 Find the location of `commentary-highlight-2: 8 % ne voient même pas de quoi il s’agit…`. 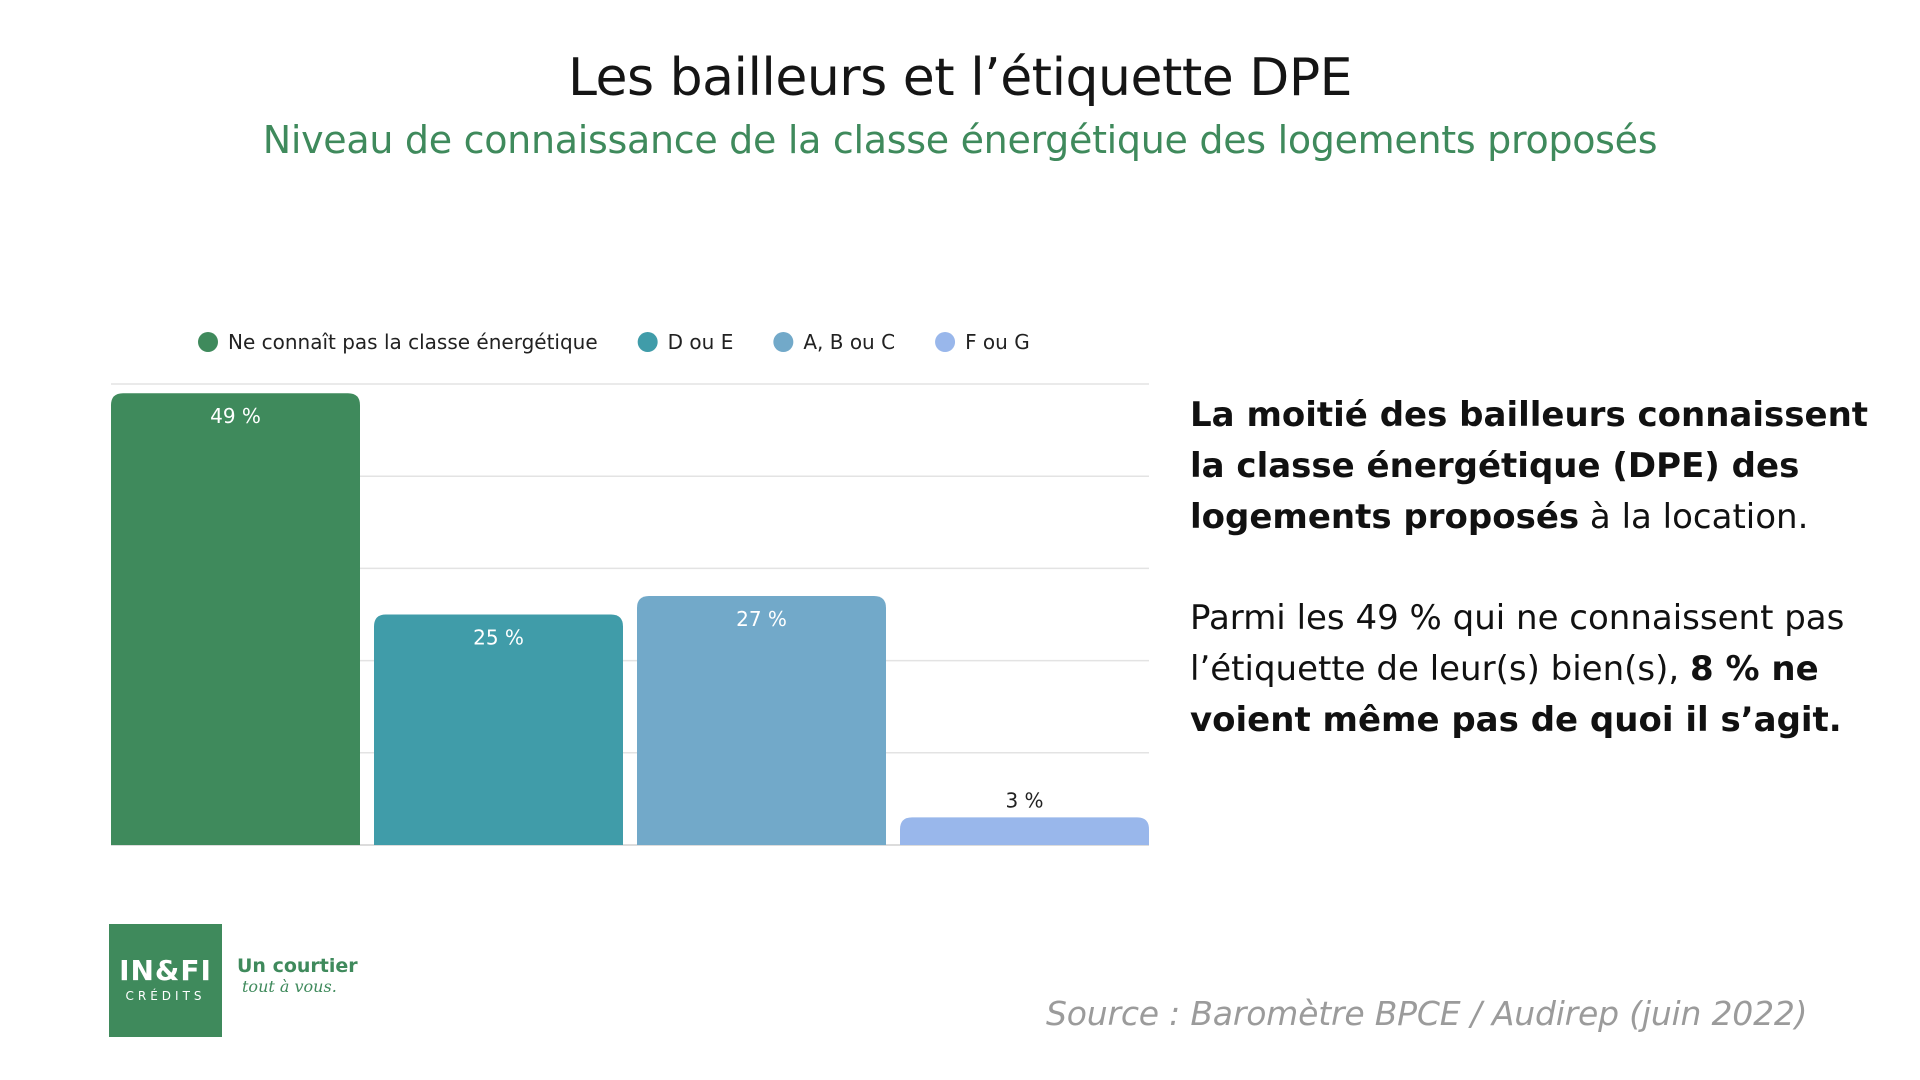

commentary-highlight-2: 8 % ne voient même pas de quoi il s’agit… is located at coordinates (1516, 694).